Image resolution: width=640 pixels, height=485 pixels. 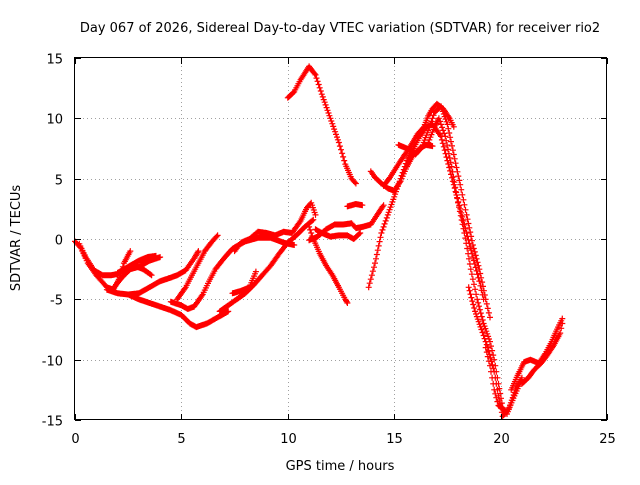 What do you see at coordinates (181, 439) in the screenshot?
I see `x-tick-label: 5` at bounding box center [181, 439].